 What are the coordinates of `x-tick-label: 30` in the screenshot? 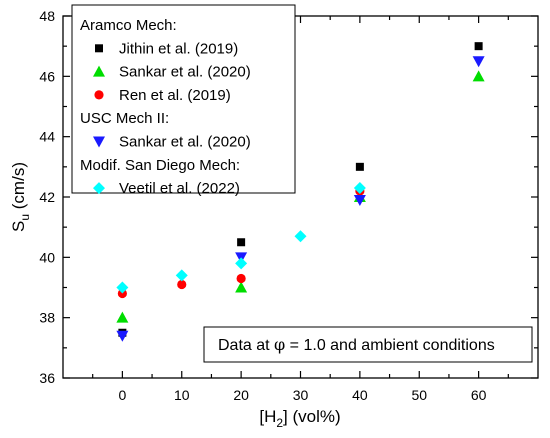 It's located at (301, 395).